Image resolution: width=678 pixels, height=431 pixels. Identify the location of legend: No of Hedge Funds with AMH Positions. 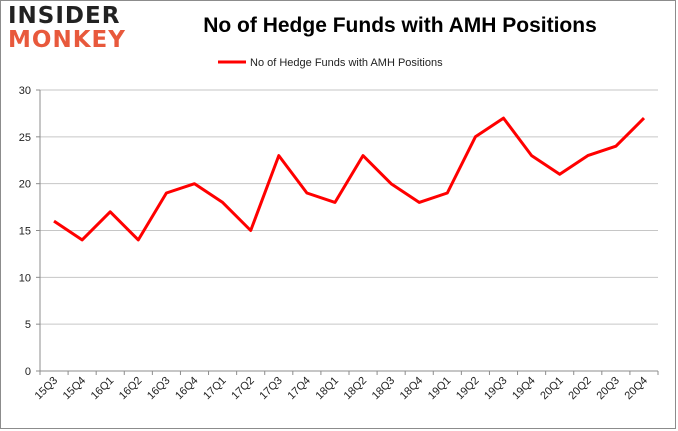
(330, 63).